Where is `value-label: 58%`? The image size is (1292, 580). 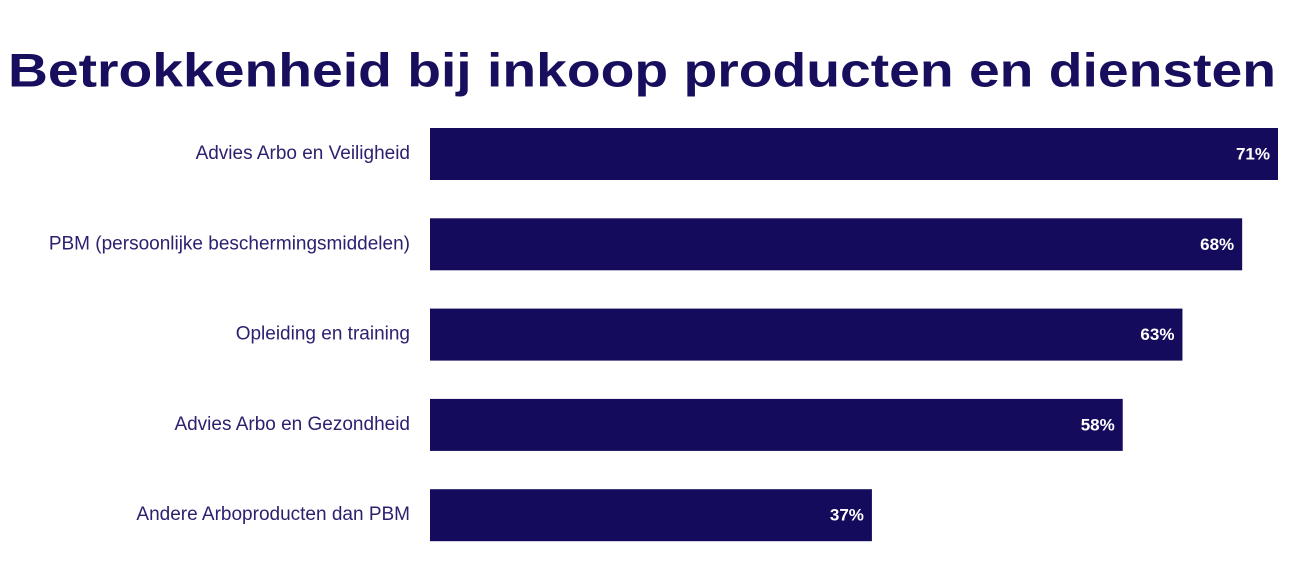 value-label: 58% is located at coordinates (1098, 424).